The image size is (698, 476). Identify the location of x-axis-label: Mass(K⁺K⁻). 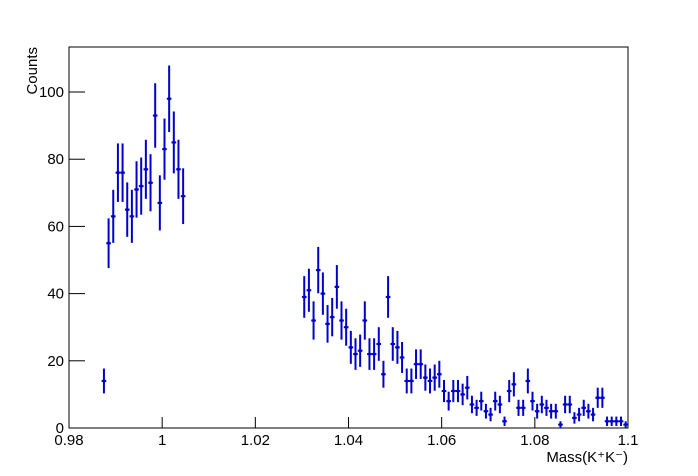
(587, 457).